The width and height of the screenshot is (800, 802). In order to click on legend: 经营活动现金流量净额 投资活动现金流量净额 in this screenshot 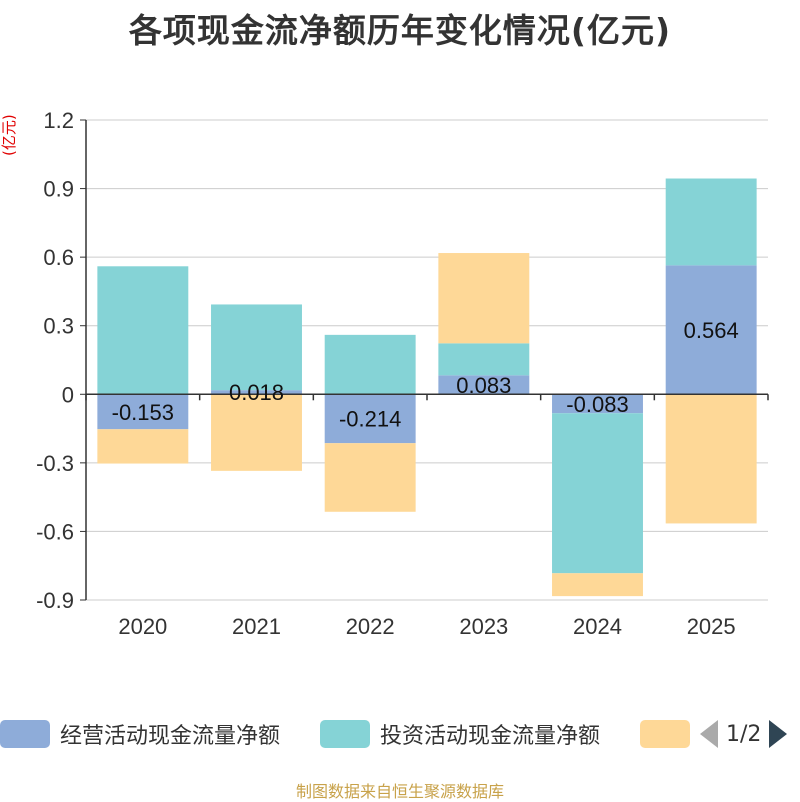, I will do `click(400, 734)`.